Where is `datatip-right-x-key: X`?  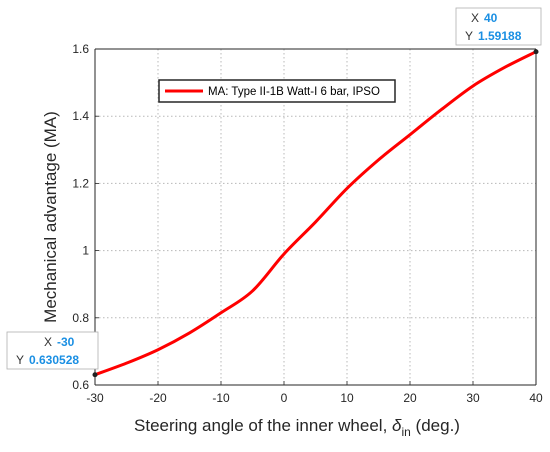
datatip-right-x-key: X is located at coordinates (475, 18).